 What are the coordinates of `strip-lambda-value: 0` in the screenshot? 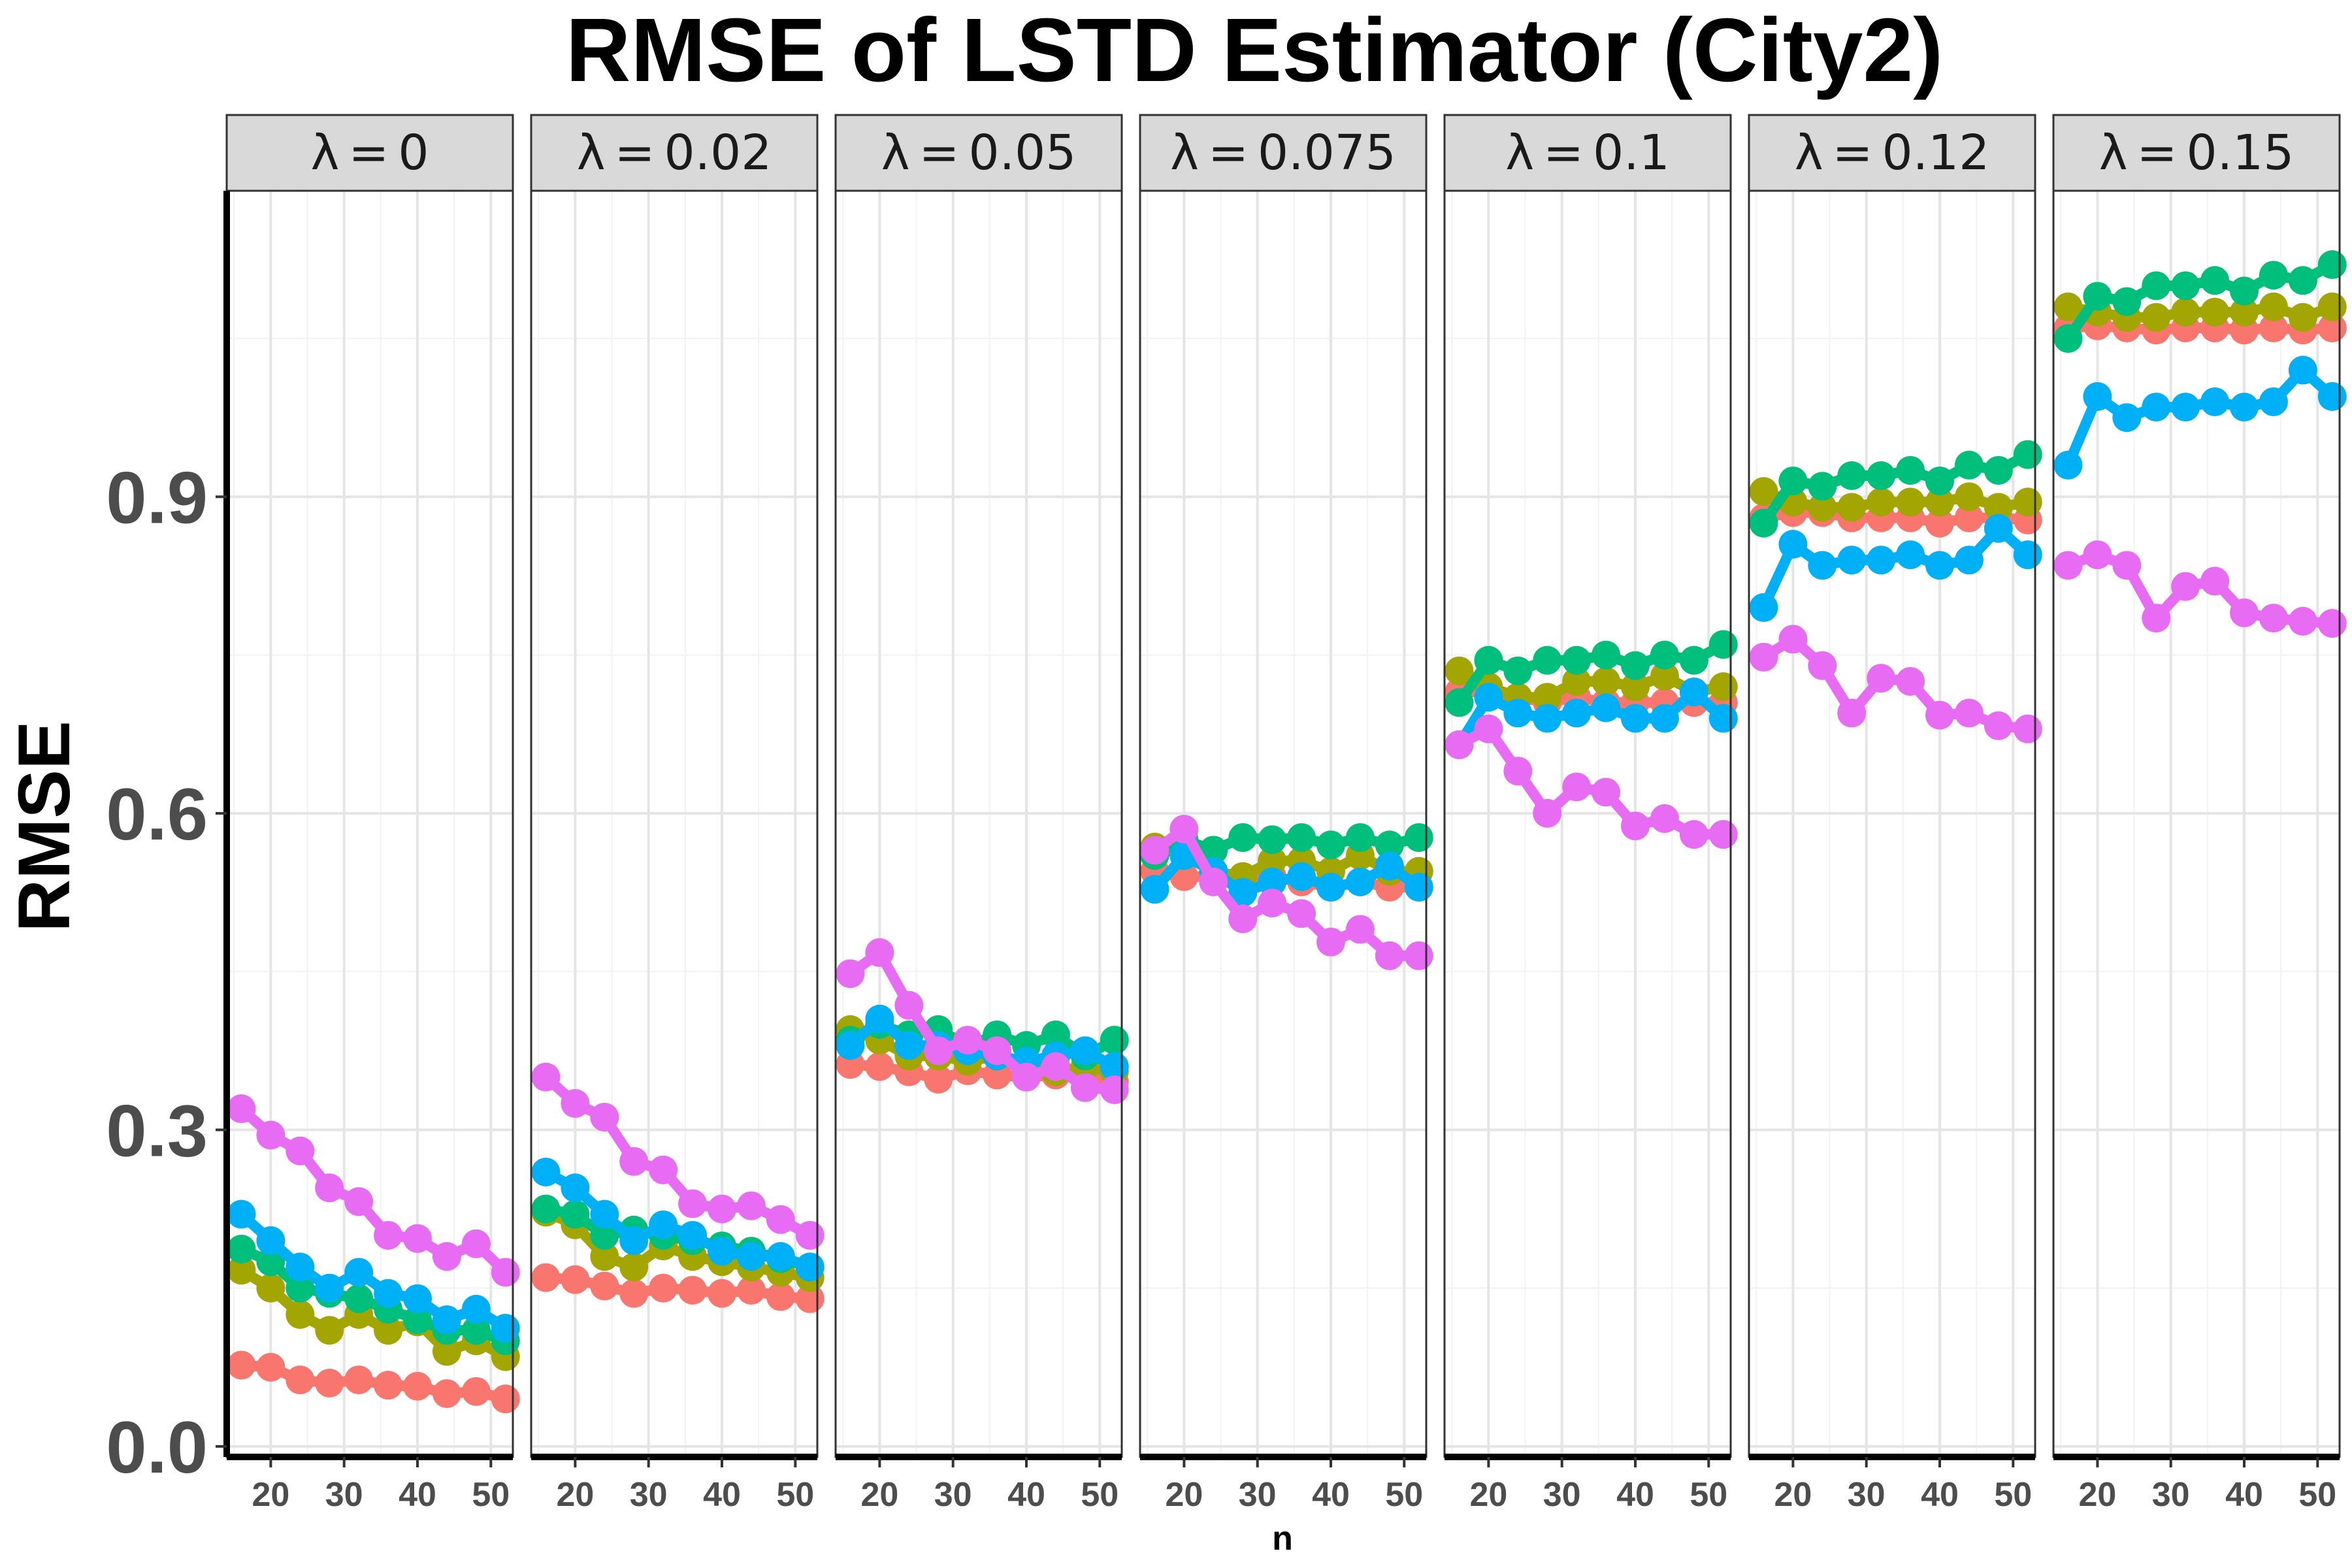 It's located at (413, 153).